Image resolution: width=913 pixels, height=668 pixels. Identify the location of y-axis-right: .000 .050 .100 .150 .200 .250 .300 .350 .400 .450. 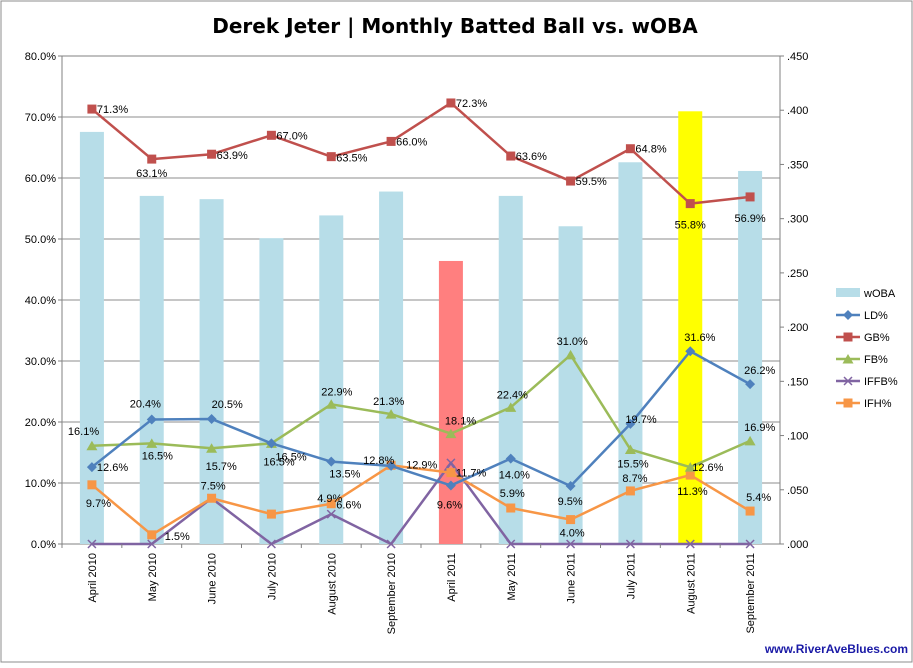
(794, 301).